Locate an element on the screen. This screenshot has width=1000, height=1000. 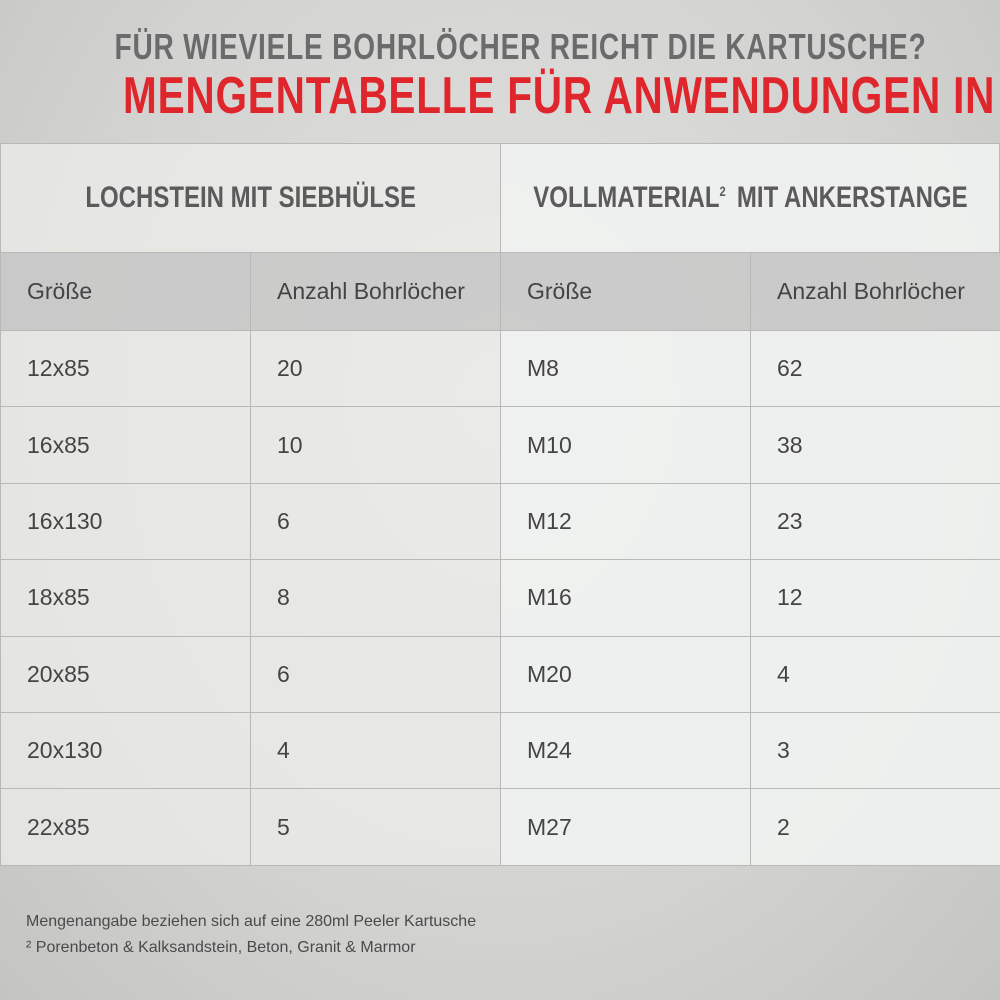
table-cell: M12 is located at coordinates (625, 521).